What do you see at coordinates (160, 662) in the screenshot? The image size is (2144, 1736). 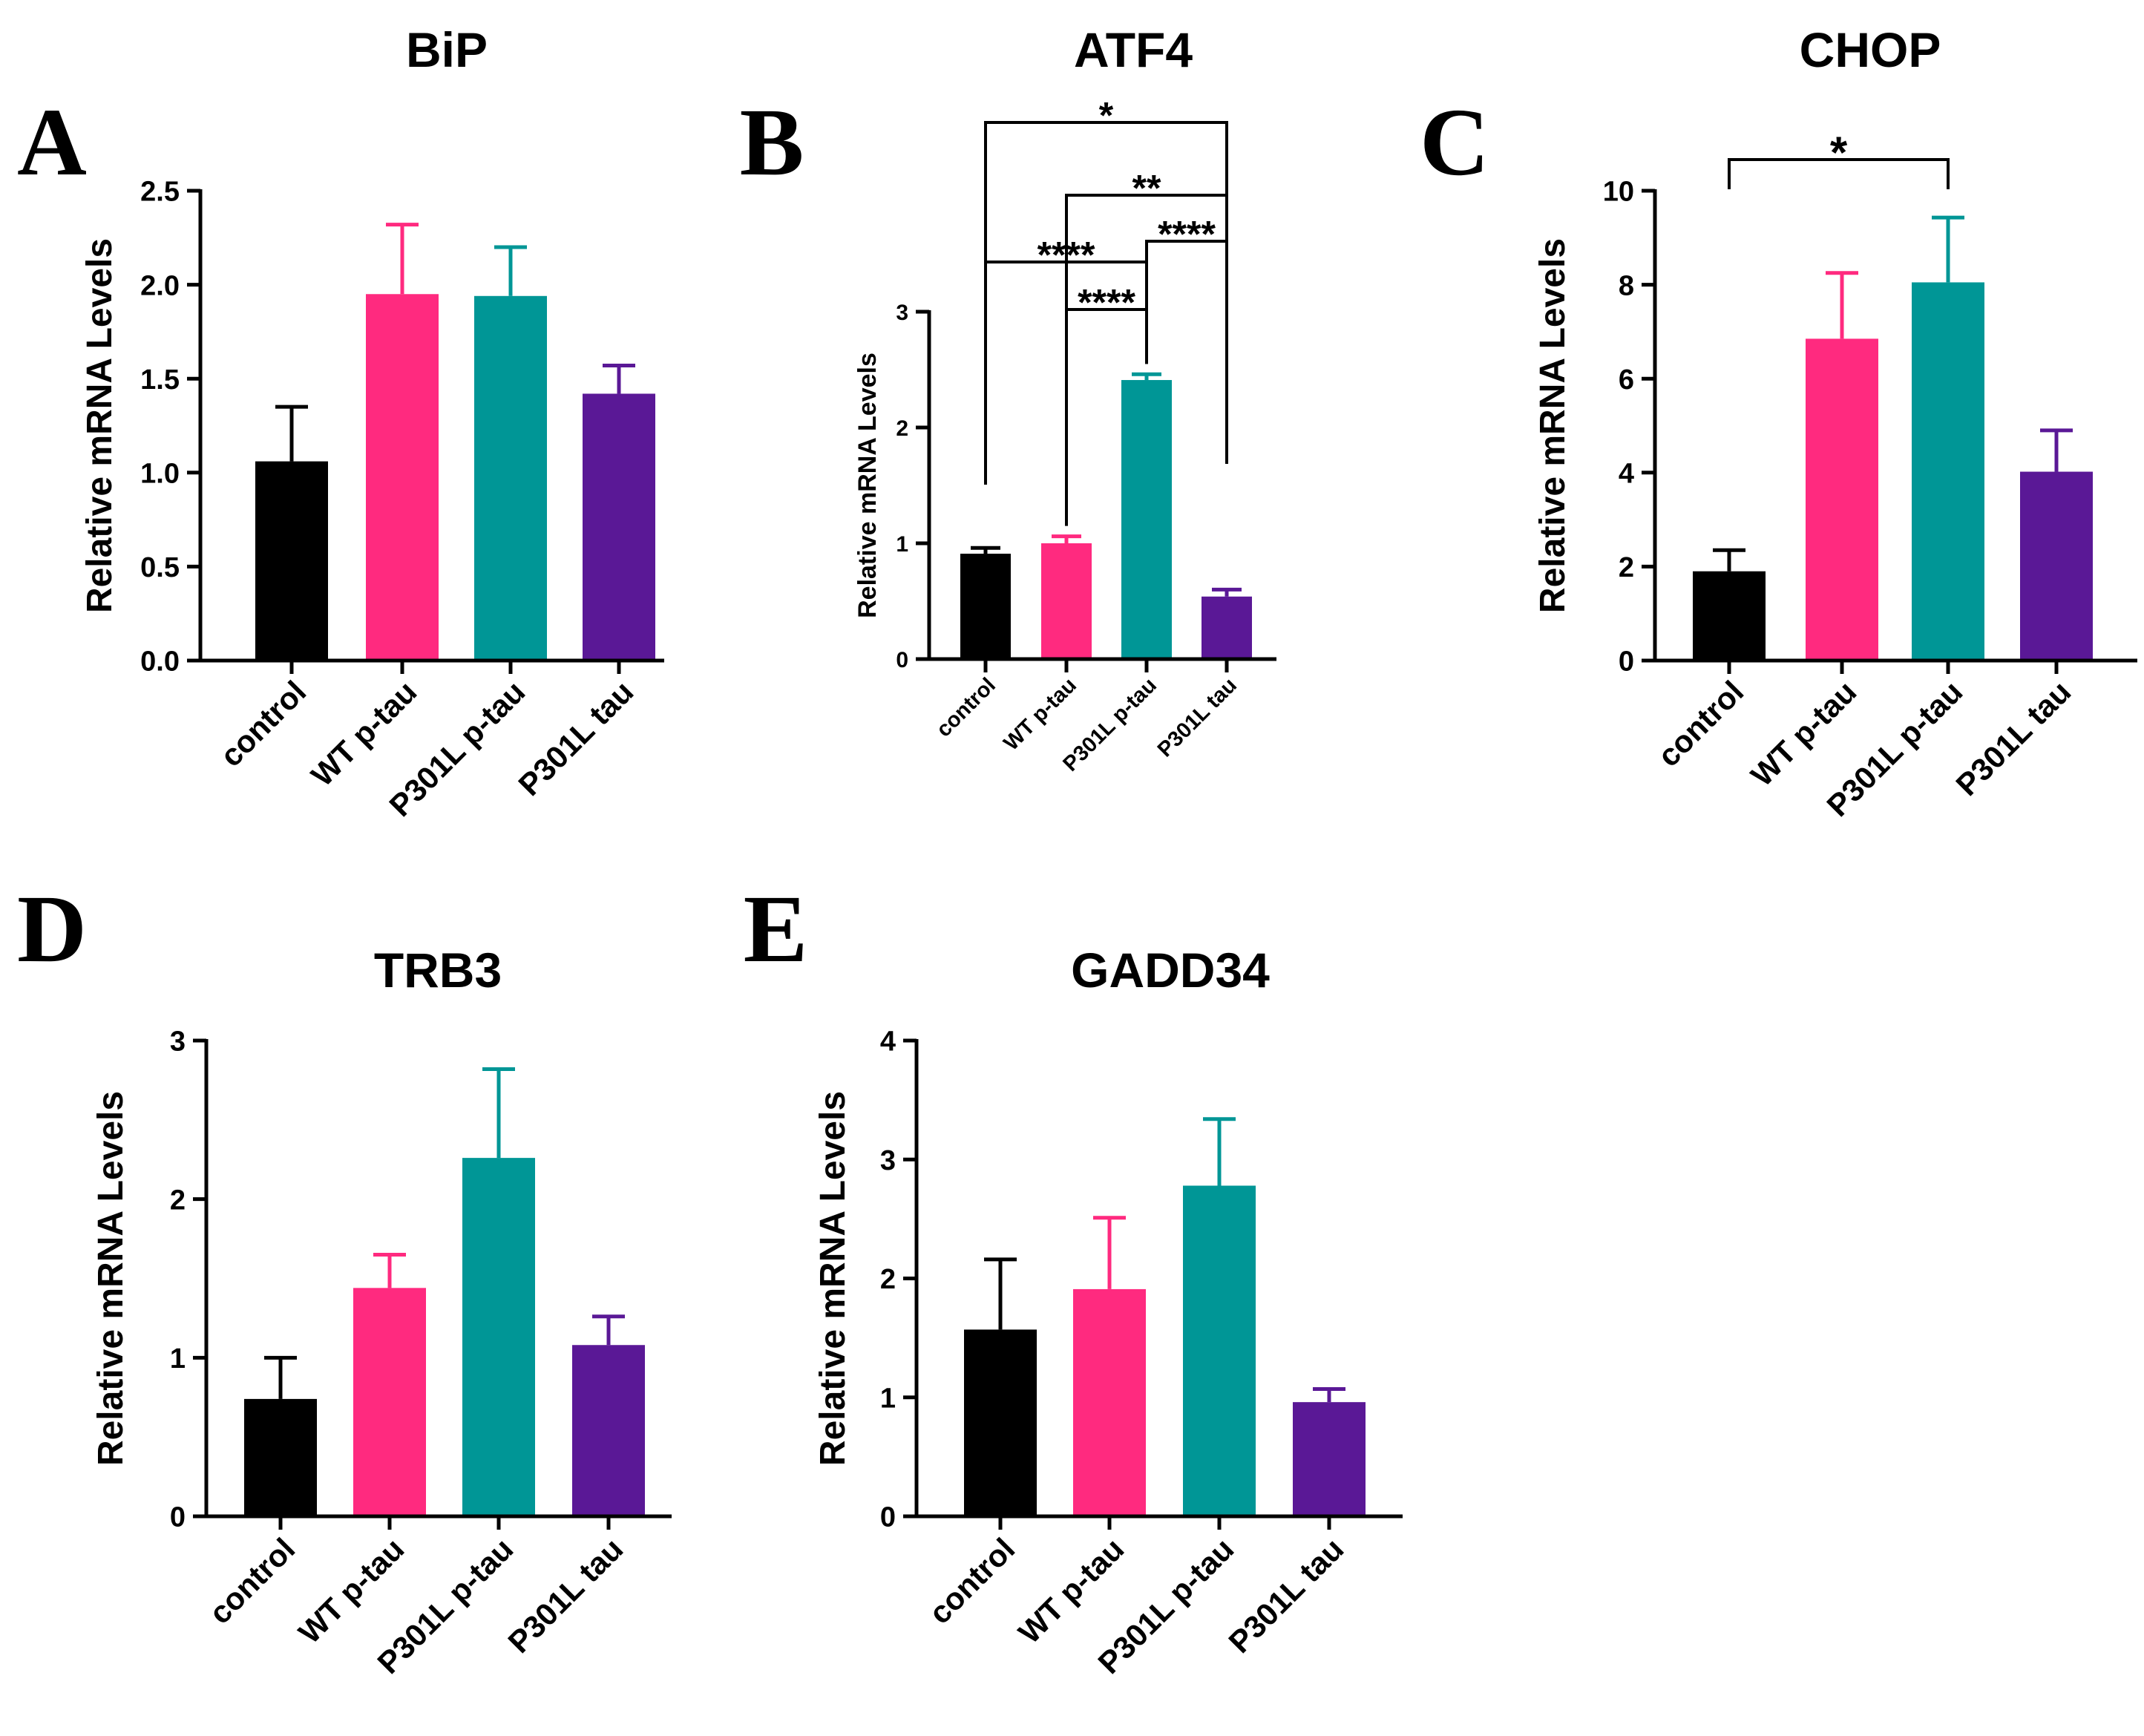 I see `y-tick-label: 0.0` at bounding box center [160, 662].